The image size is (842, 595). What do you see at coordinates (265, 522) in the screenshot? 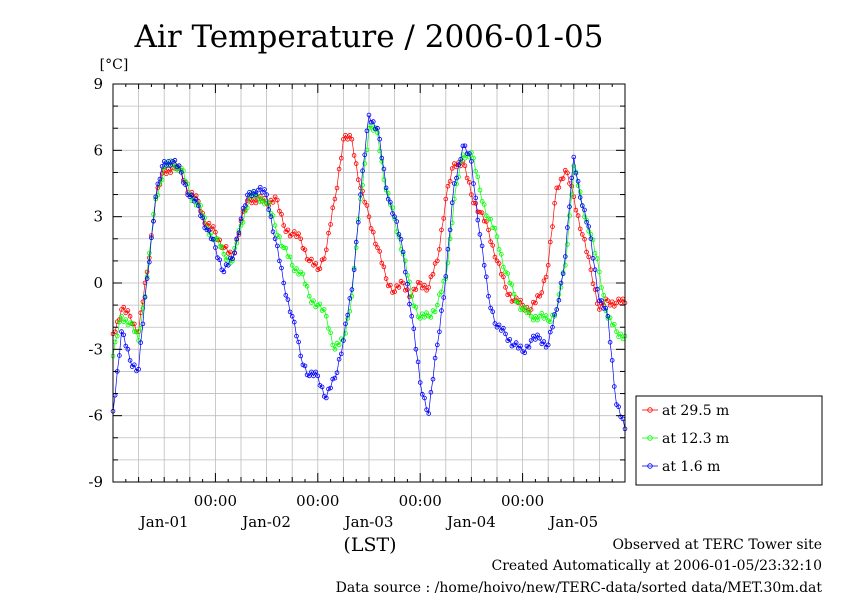
I see `x-date-label: Jan-02` at bounding box center [265, 522].